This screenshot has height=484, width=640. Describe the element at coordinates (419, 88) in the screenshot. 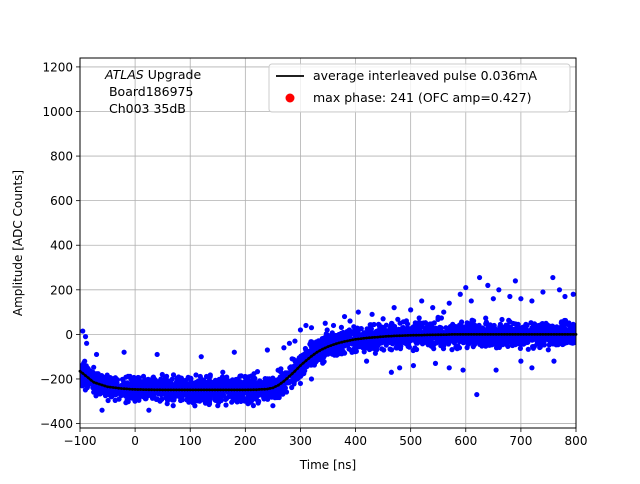

I see `legend-box` at that location.